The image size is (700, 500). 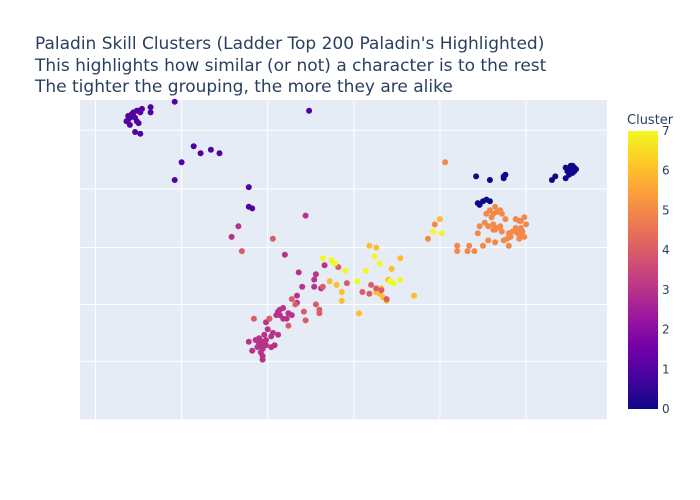 What do you see at coordinates (643, 270) in the screenshot?
I see `colorbar-gradient` at bounding box center [643, 270].